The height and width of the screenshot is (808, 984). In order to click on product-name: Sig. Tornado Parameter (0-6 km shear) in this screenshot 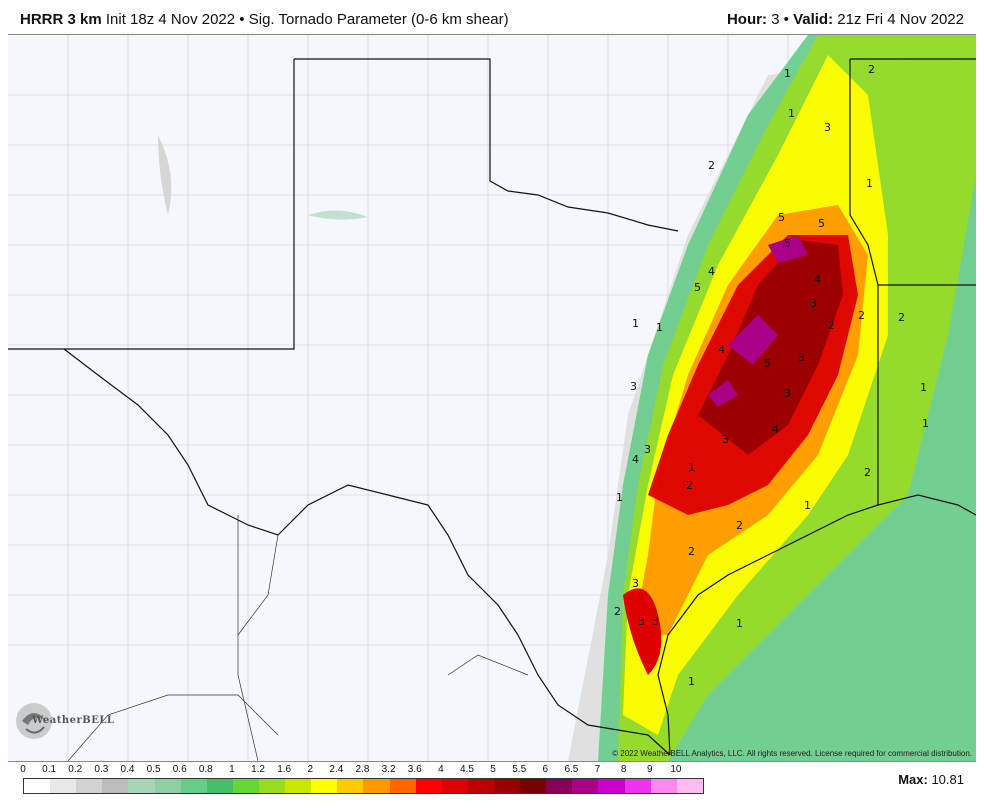, I will do `click(378, 19)`.